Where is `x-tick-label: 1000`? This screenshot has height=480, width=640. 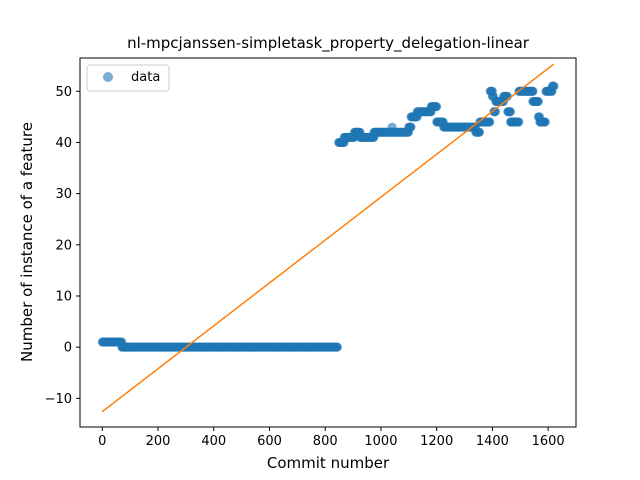 x-tick-label: 1000 is located at coordinates (380, 441).